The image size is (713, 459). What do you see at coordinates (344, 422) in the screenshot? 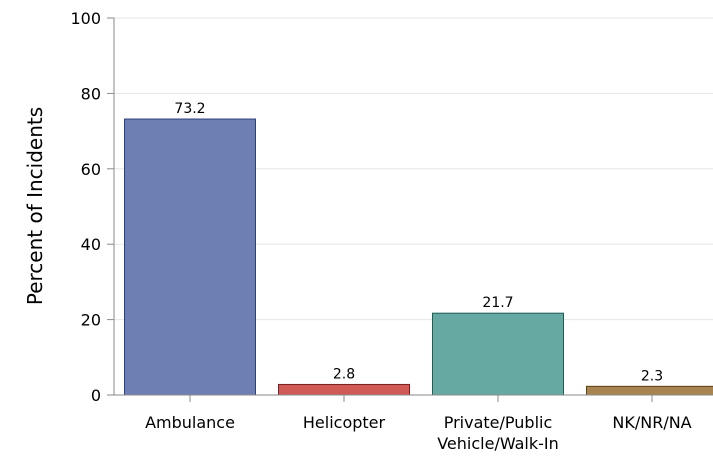
I see `x-tick-label: Helicopter` at bounding box center [344, 422].